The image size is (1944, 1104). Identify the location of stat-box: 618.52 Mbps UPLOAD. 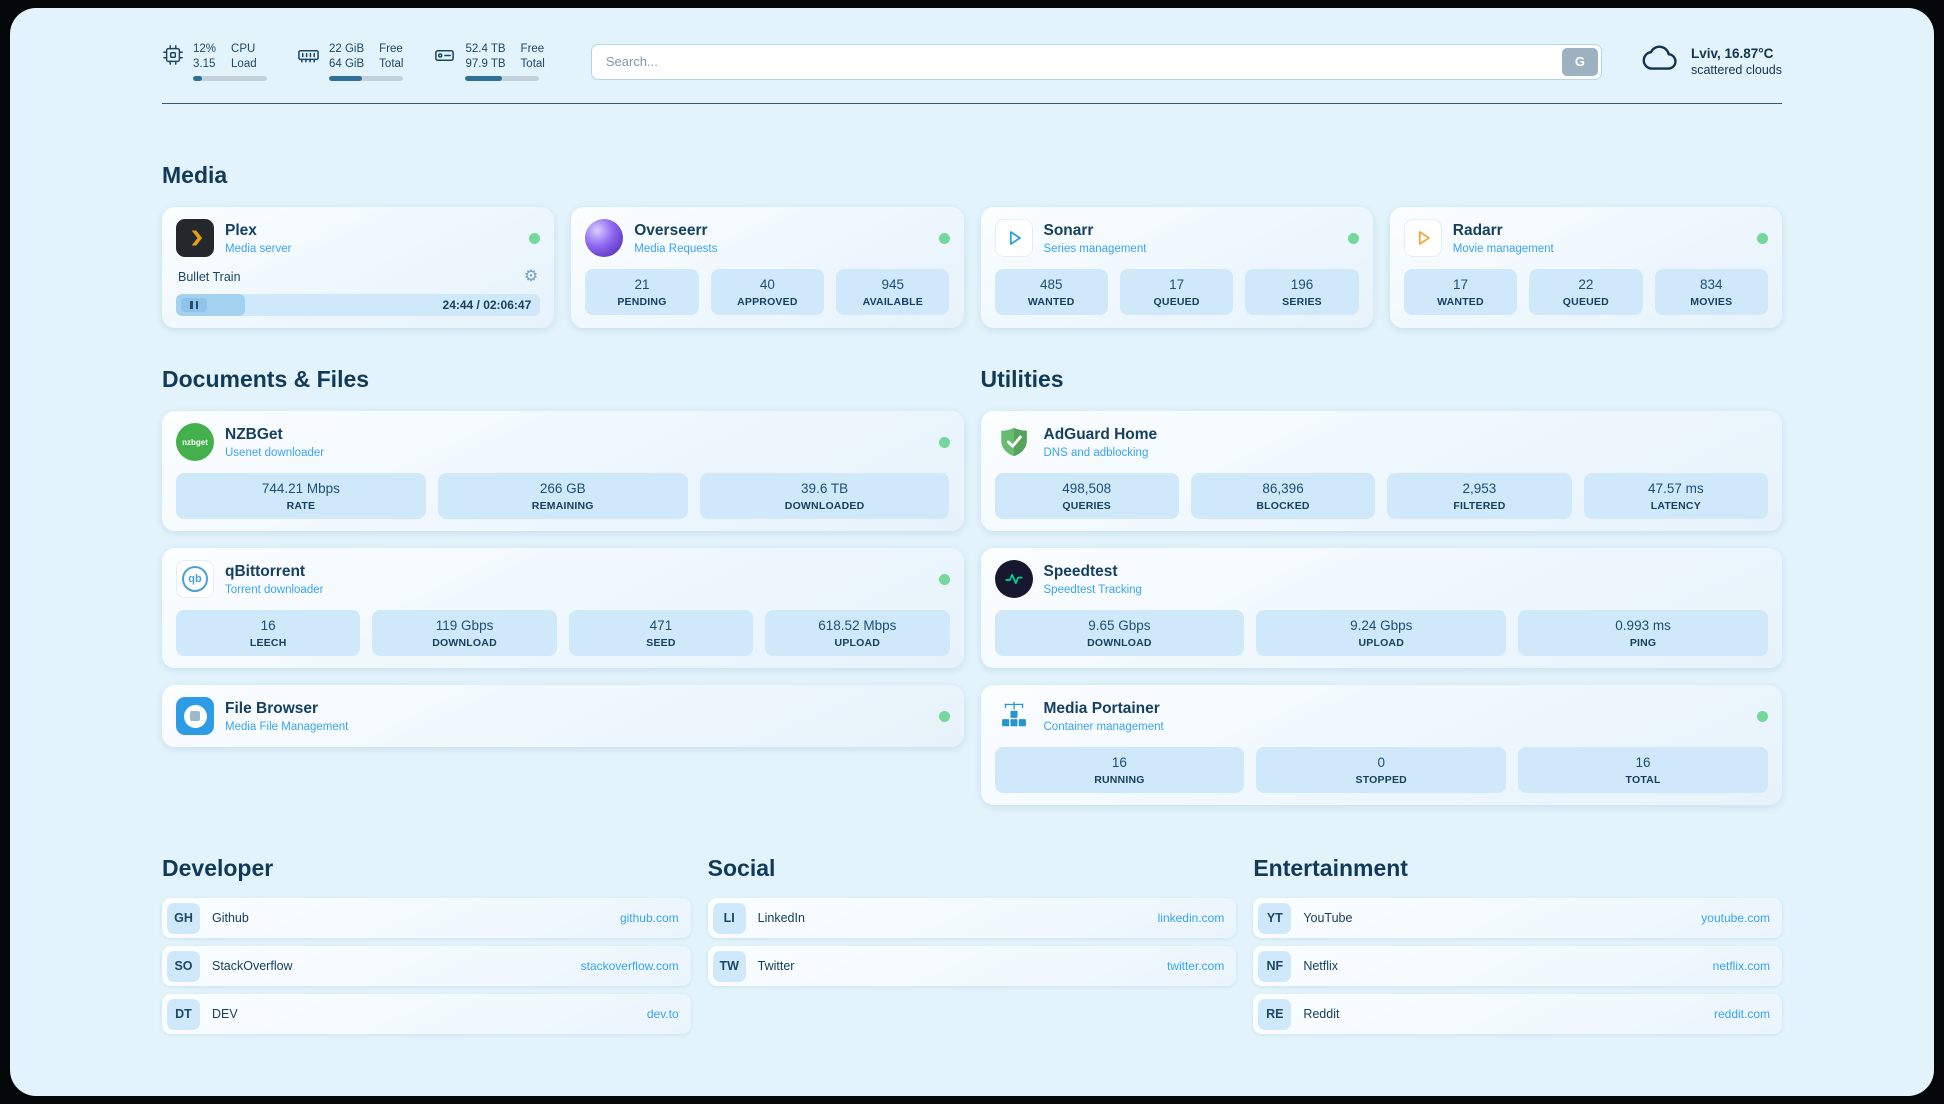
(857, 633).